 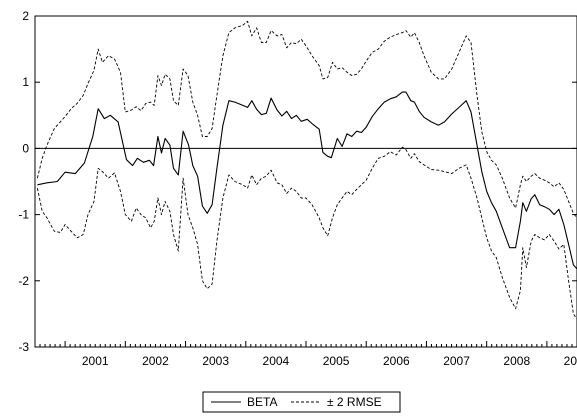 What do you see at coordinates (396, 361) in the screenshot?
I see `x-tick-label: 2006` at bounding box center [396, 361].